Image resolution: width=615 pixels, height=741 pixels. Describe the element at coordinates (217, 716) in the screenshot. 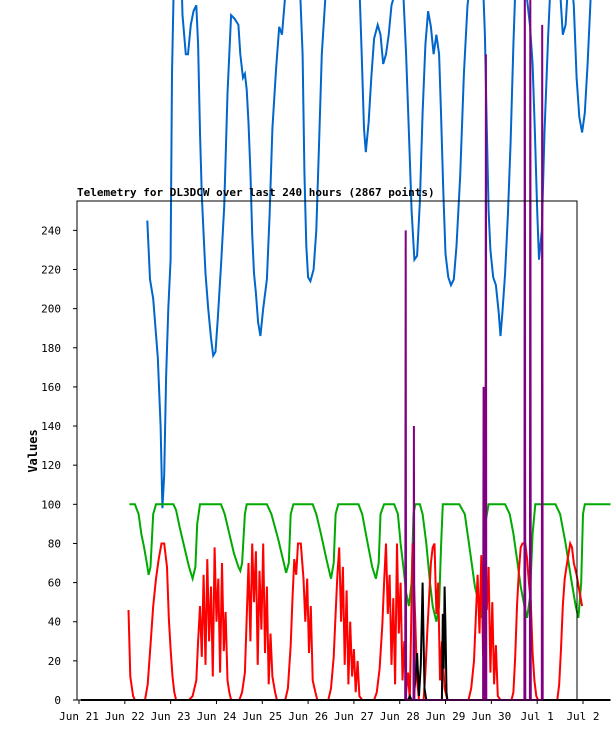

I see `x-tick-label: Jun 24` at that location.